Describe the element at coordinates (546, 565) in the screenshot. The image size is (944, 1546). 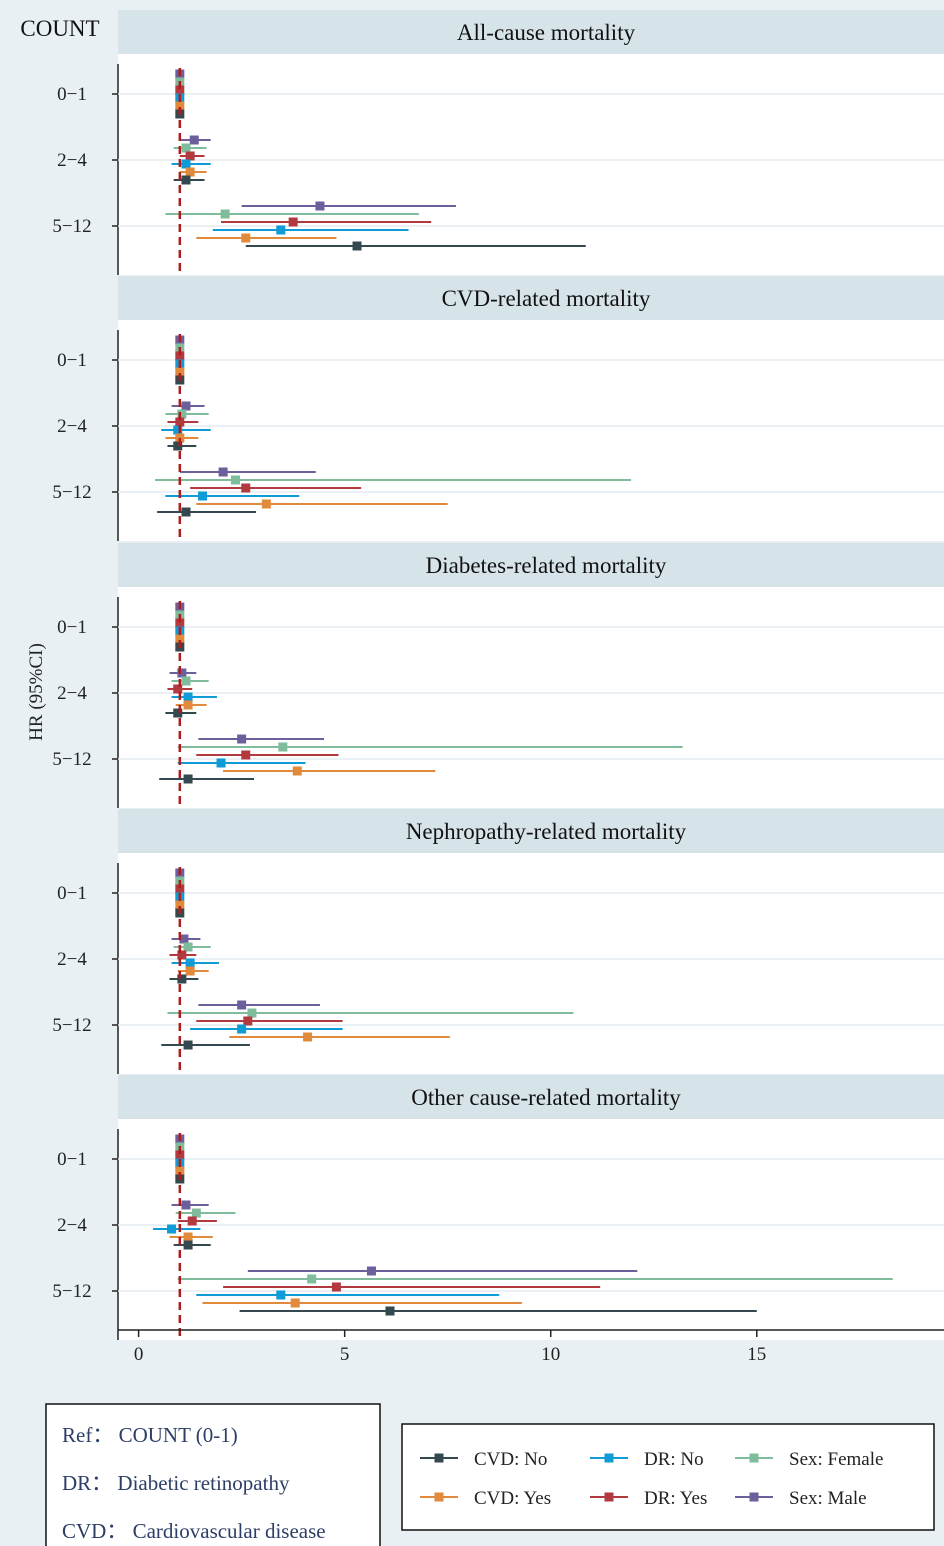
I see `panel-title: Diabetes-related mortality` at that location.